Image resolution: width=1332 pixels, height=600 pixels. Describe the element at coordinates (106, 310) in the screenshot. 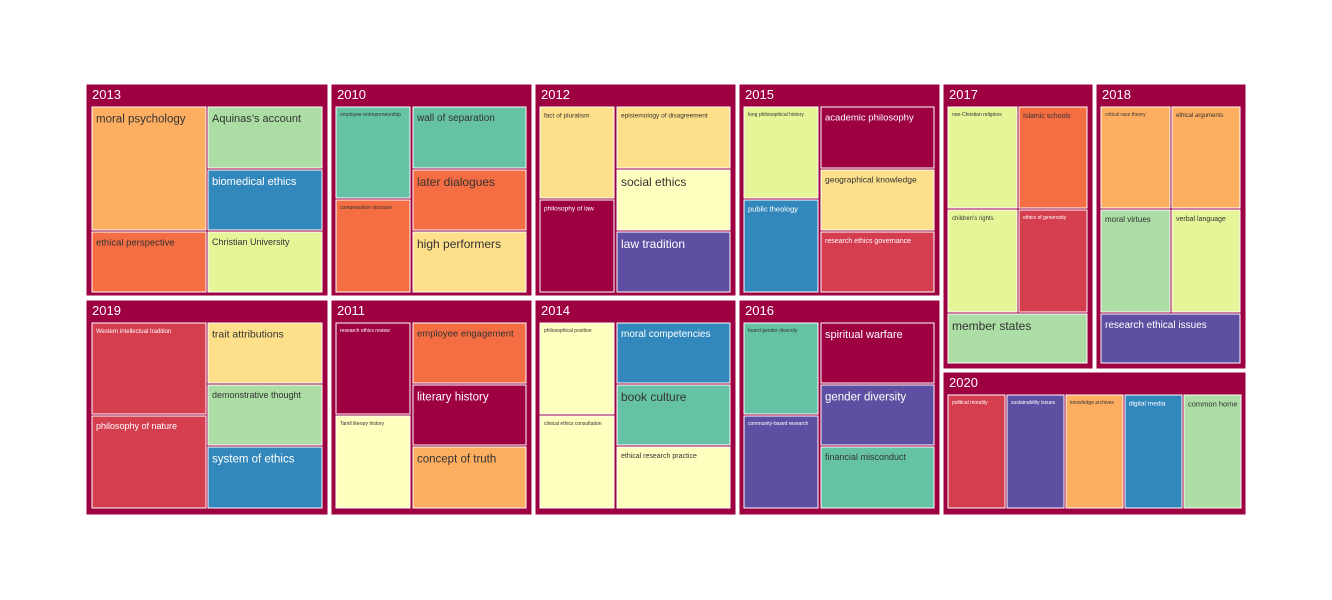

I see `year-label: 2019` at that location.